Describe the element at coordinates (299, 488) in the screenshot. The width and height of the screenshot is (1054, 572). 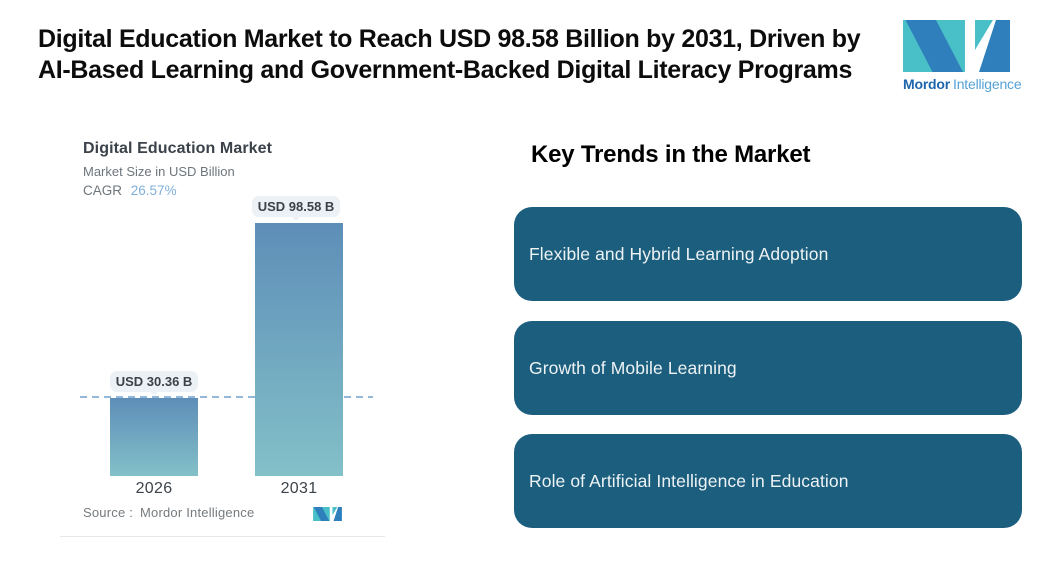
I see `x-axis-label-2031: 2031` at that location.